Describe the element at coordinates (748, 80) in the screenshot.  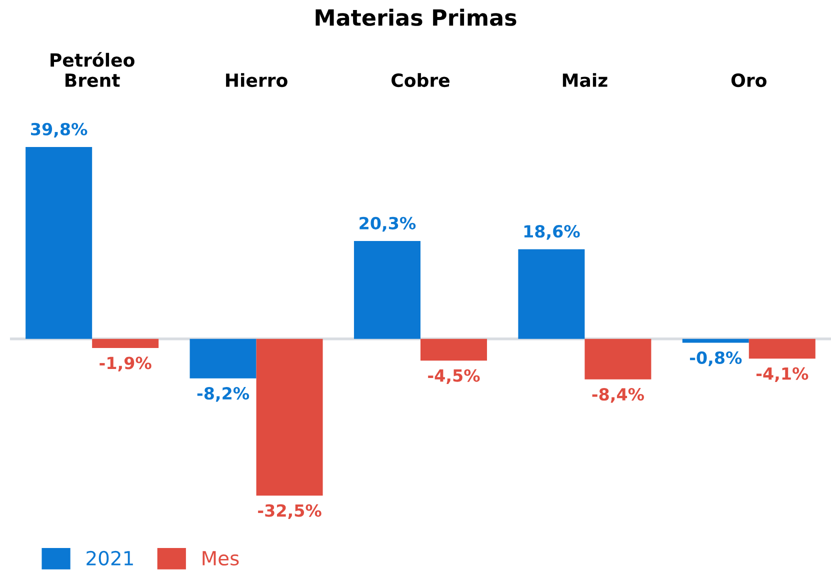
I see `x-tick-label: Oro` at that location.